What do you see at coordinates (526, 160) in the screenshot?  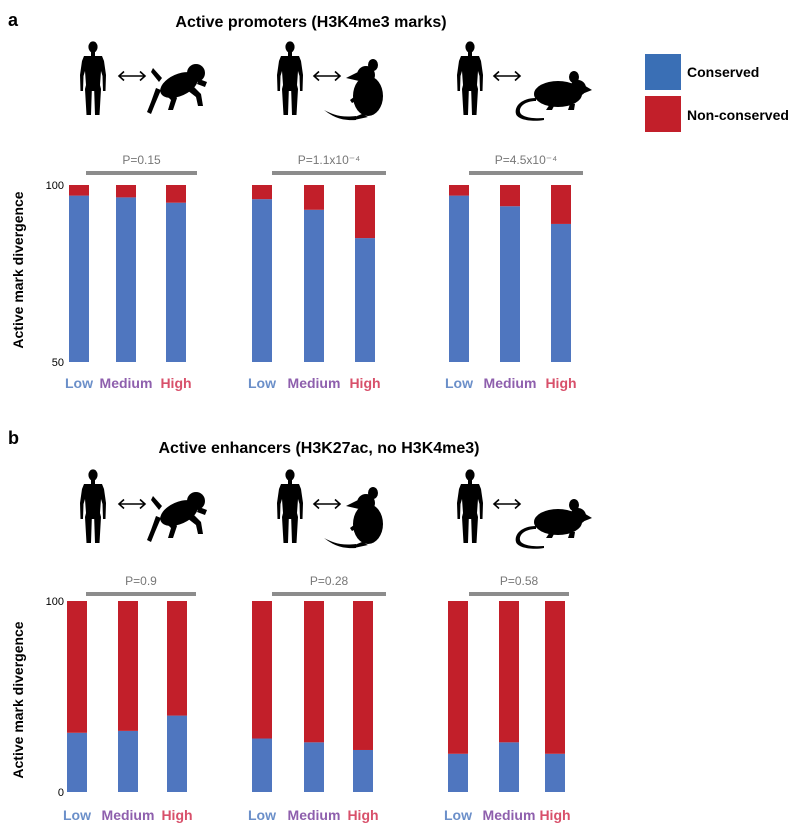 I see `p-value-label: P=4.5x10⁻⁴` at bounding box center [526, 160].